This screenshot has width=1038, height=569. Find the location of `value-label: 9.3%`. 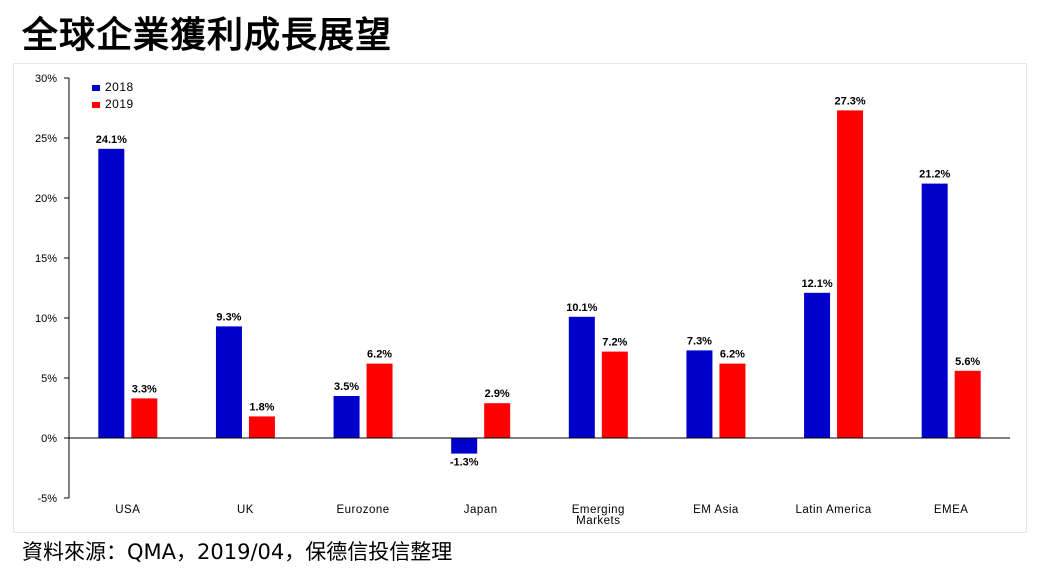

value-label: 9.3% is located at coordinates (228, 317).